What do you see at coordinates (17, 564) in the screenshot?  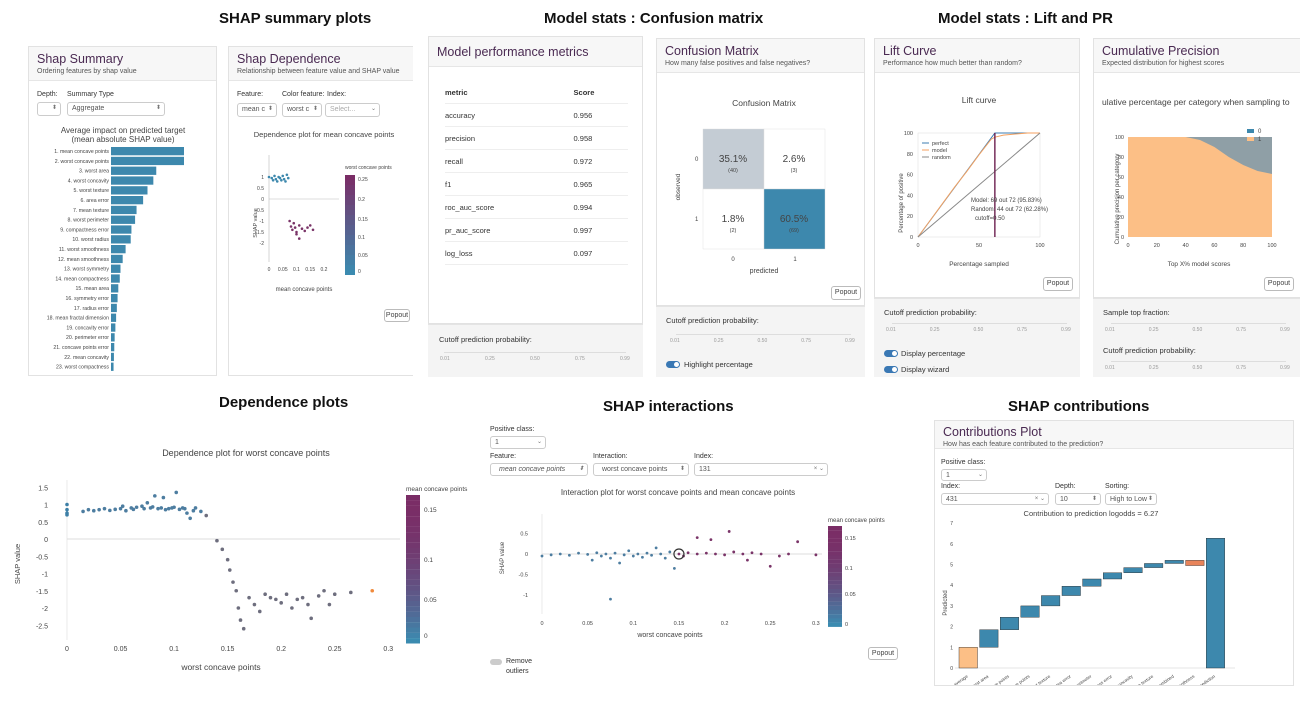 I see `y-axis-label: SHAP value` at bounding box center [17, 564].